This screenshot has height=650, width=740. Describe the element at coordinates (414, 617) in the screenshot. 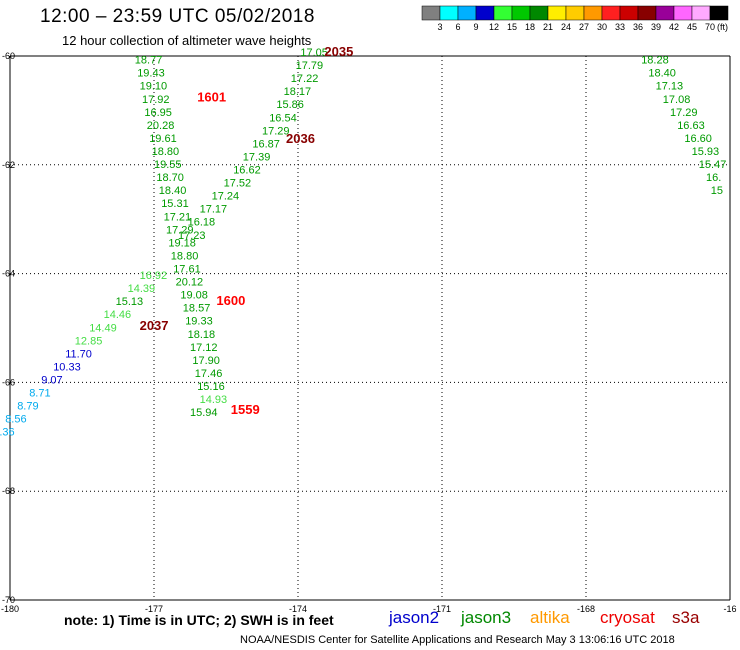

I see `mission-label-jason2: jason2` at that location.